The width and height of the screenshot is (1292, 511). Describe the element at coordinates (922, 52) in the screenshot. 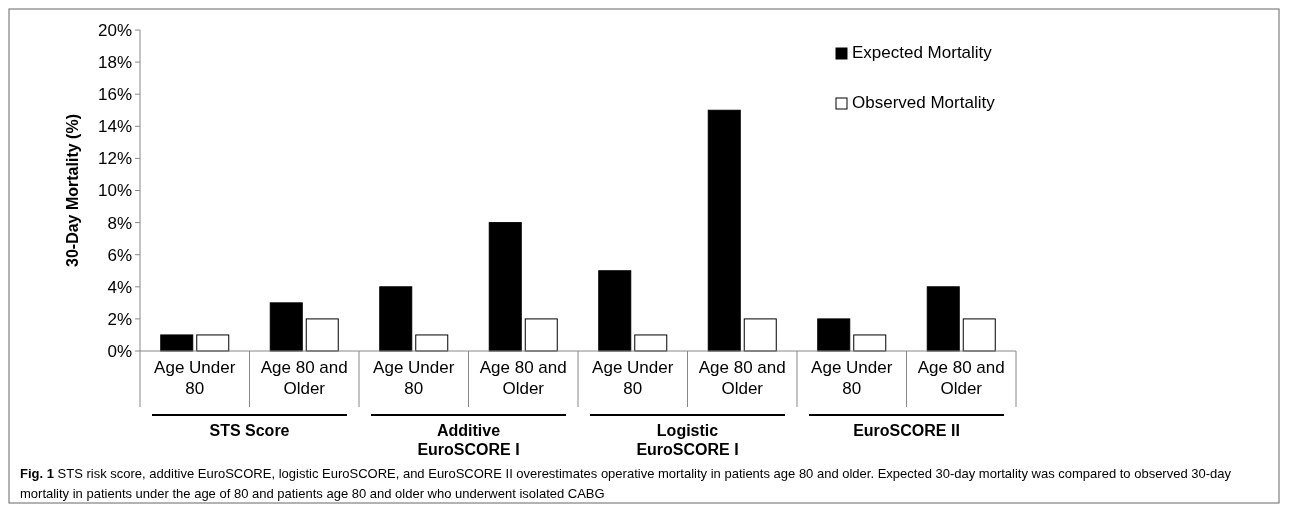

I see `legend-label: Expected Mortality` at that location.